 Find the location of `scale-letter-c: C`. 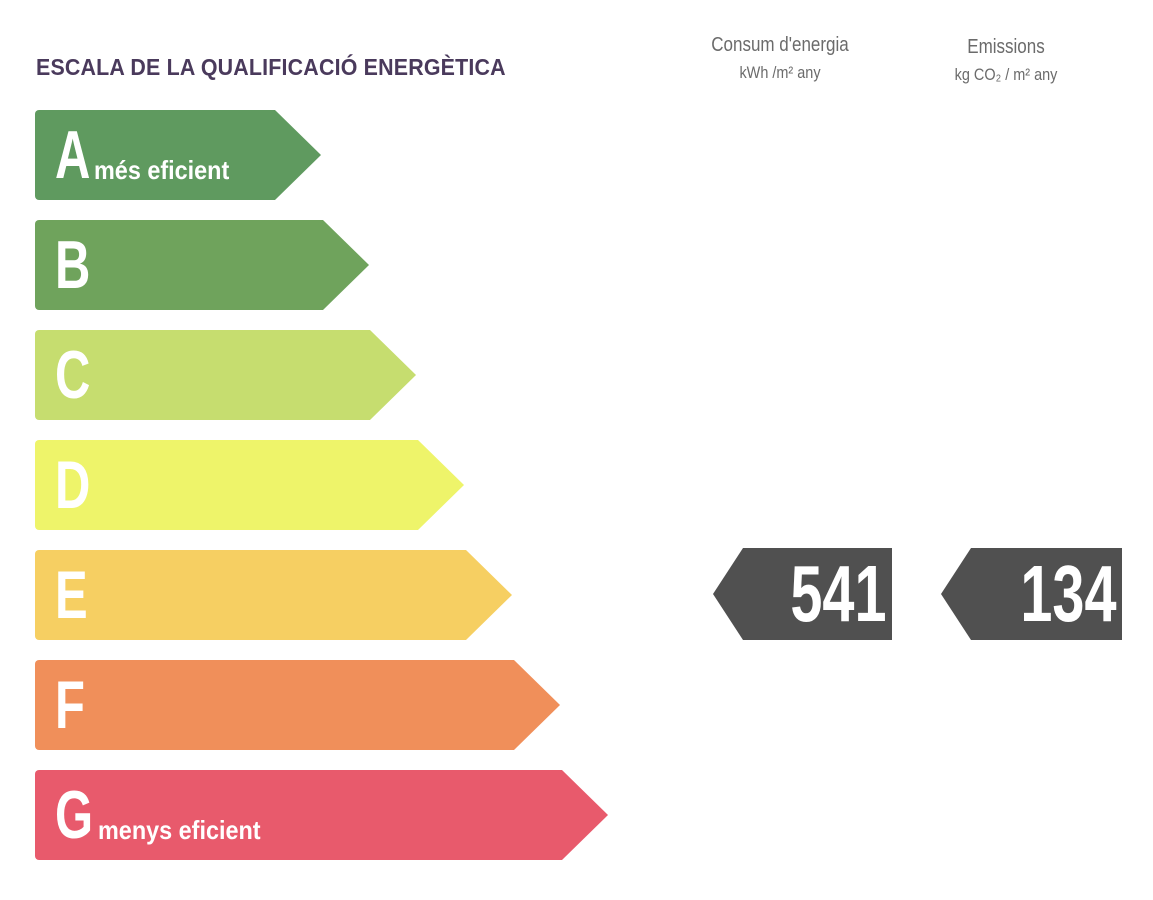

scale-letter-c: C is located at coordinates (73, 375).